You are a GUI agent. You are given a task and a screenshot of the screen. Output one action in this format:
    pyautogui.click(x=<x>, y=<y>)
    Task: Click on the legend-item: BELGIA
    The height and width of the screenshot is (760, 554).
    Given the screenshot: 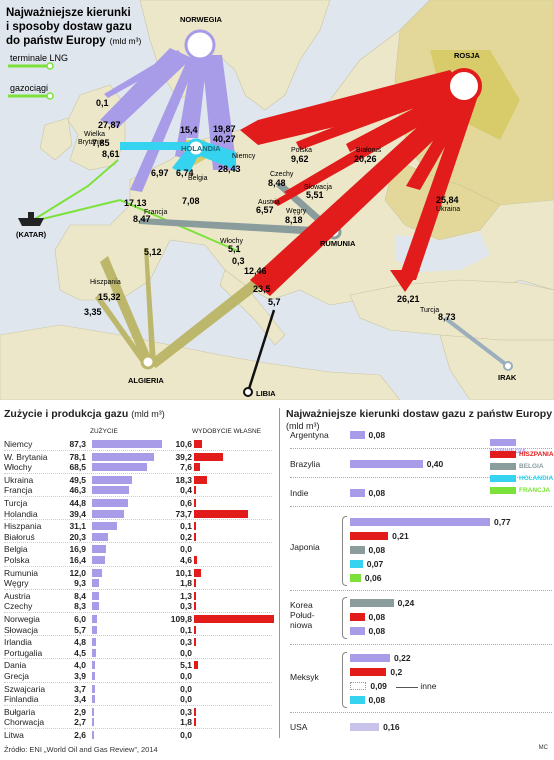 What is the action you would take?
    pyautogui.click(x=517, y=466)
    